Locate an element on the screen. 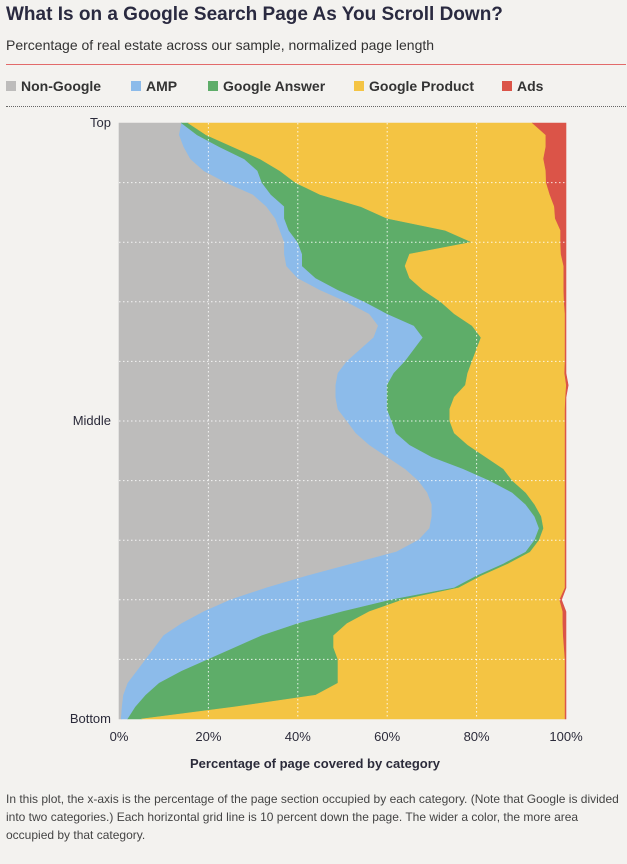  y-tick-label: Top is located at coordinates (100, 122).